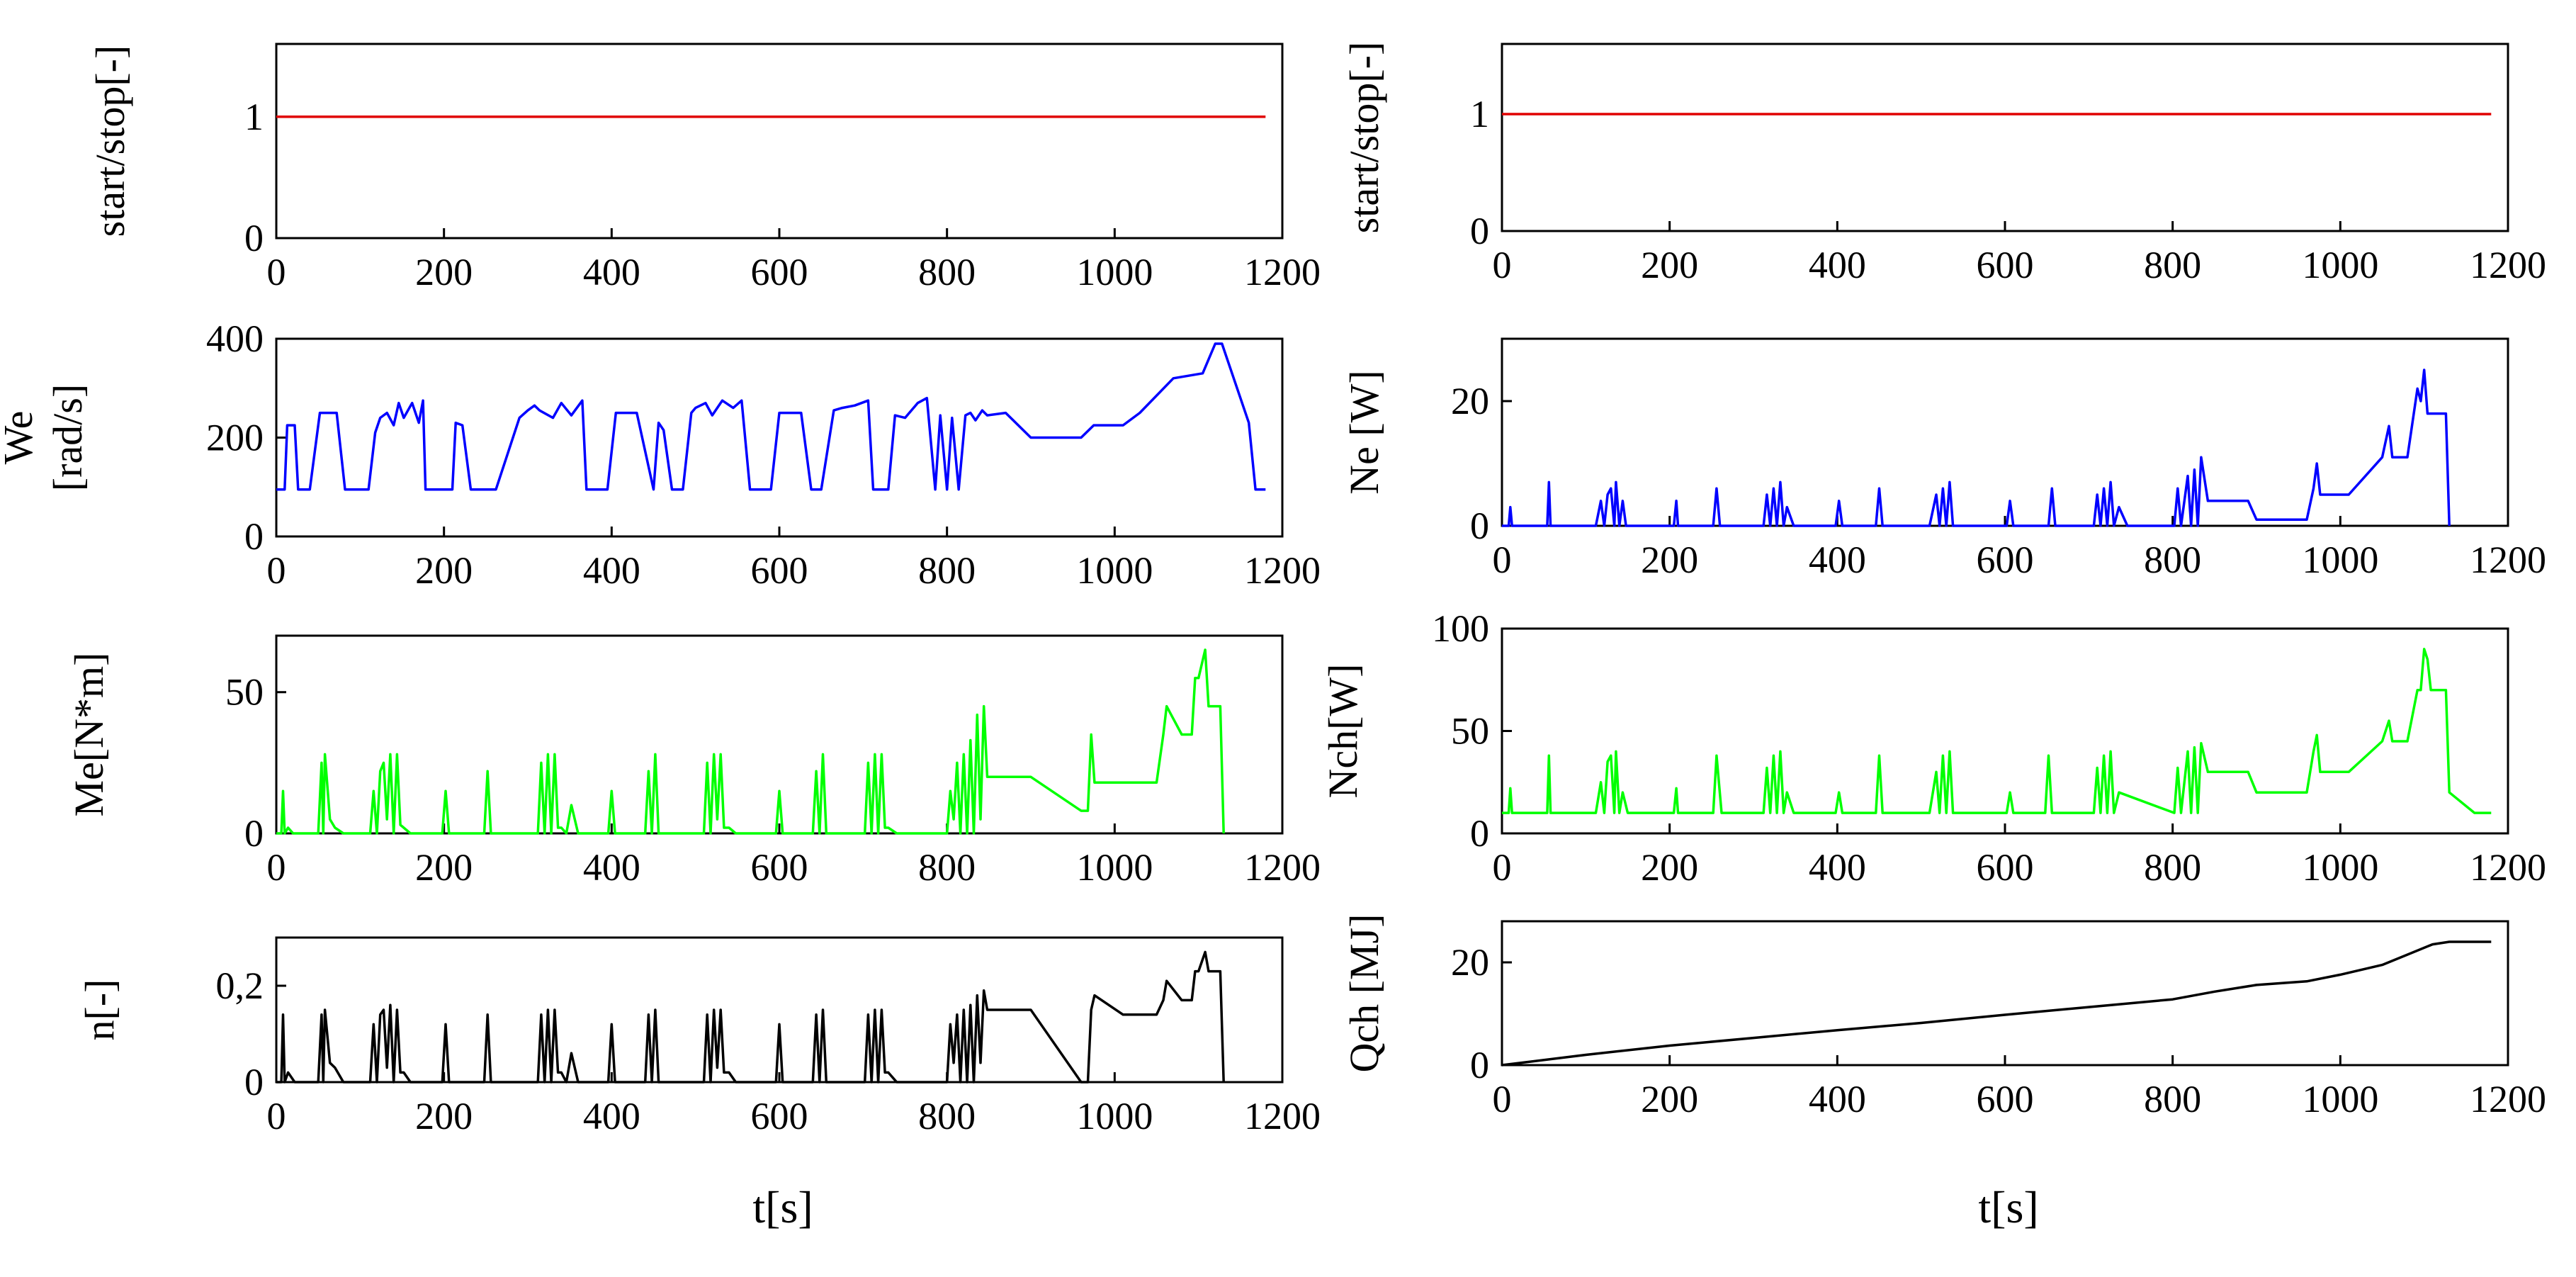 Image resolution: width=2576 pixels, height=1277 pixels. I want to click on y-axis-label: Nch[W], so click(1343, 730).